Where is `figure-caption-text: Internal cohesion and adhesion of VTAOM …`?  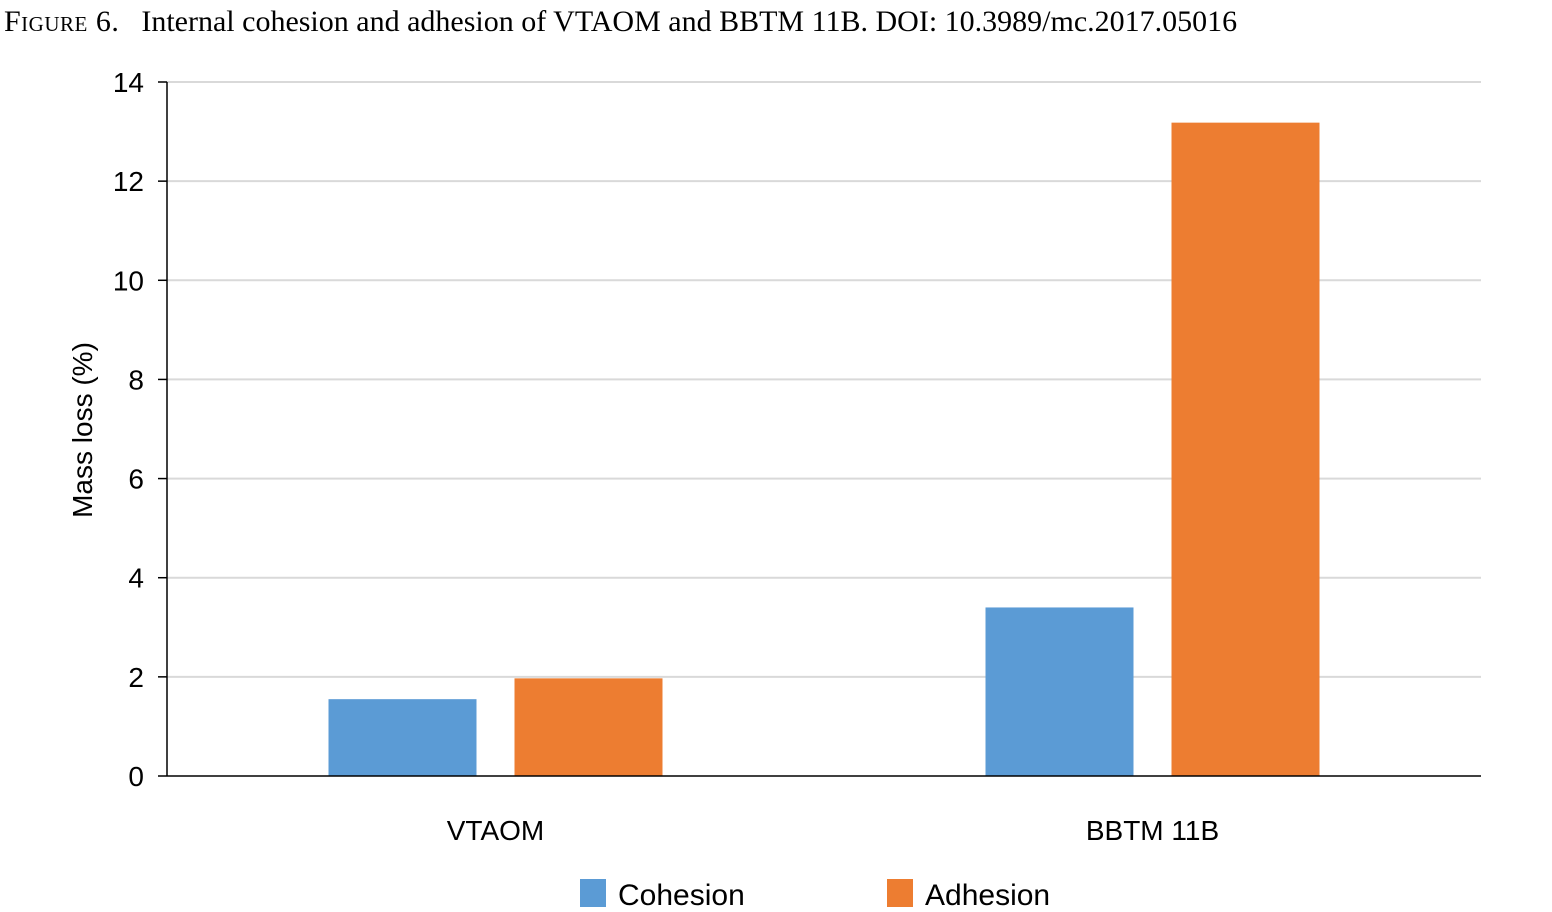 figure-caption-text: Internal cohesion and adhesion of VTAOM … is located at coordinates (689, 21).